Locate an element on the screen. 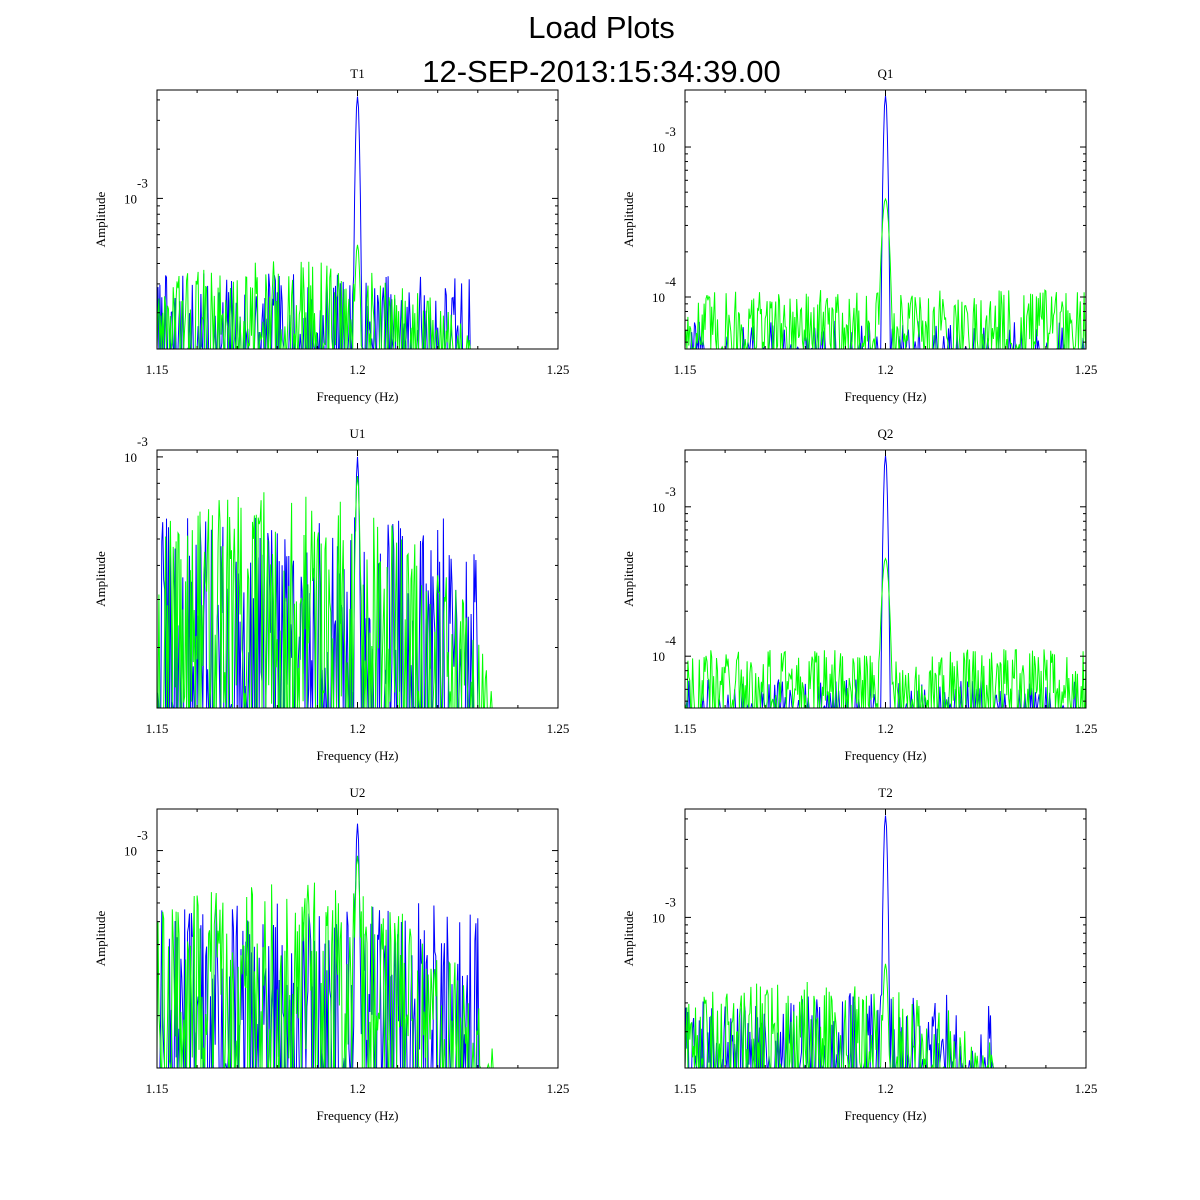  chart-panel-u2: 1.15 1.2 1.25 10-3 U2 Frequency (Hz) Amplitude is located at coordinates (331, 954).